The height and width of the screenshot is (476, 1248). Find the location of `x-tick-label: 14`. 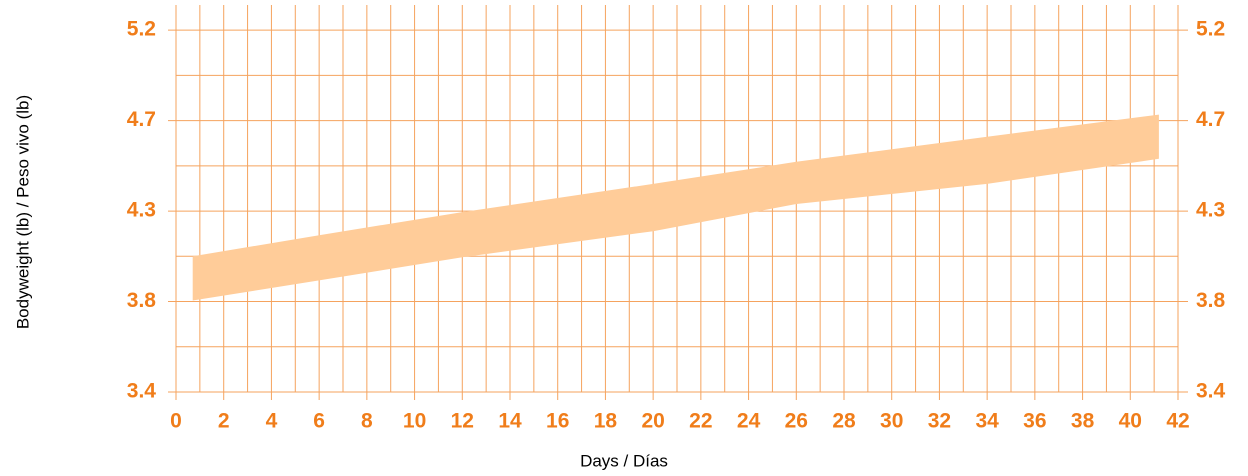

x-tick-label: 14 is located at coordinates (510, 421).